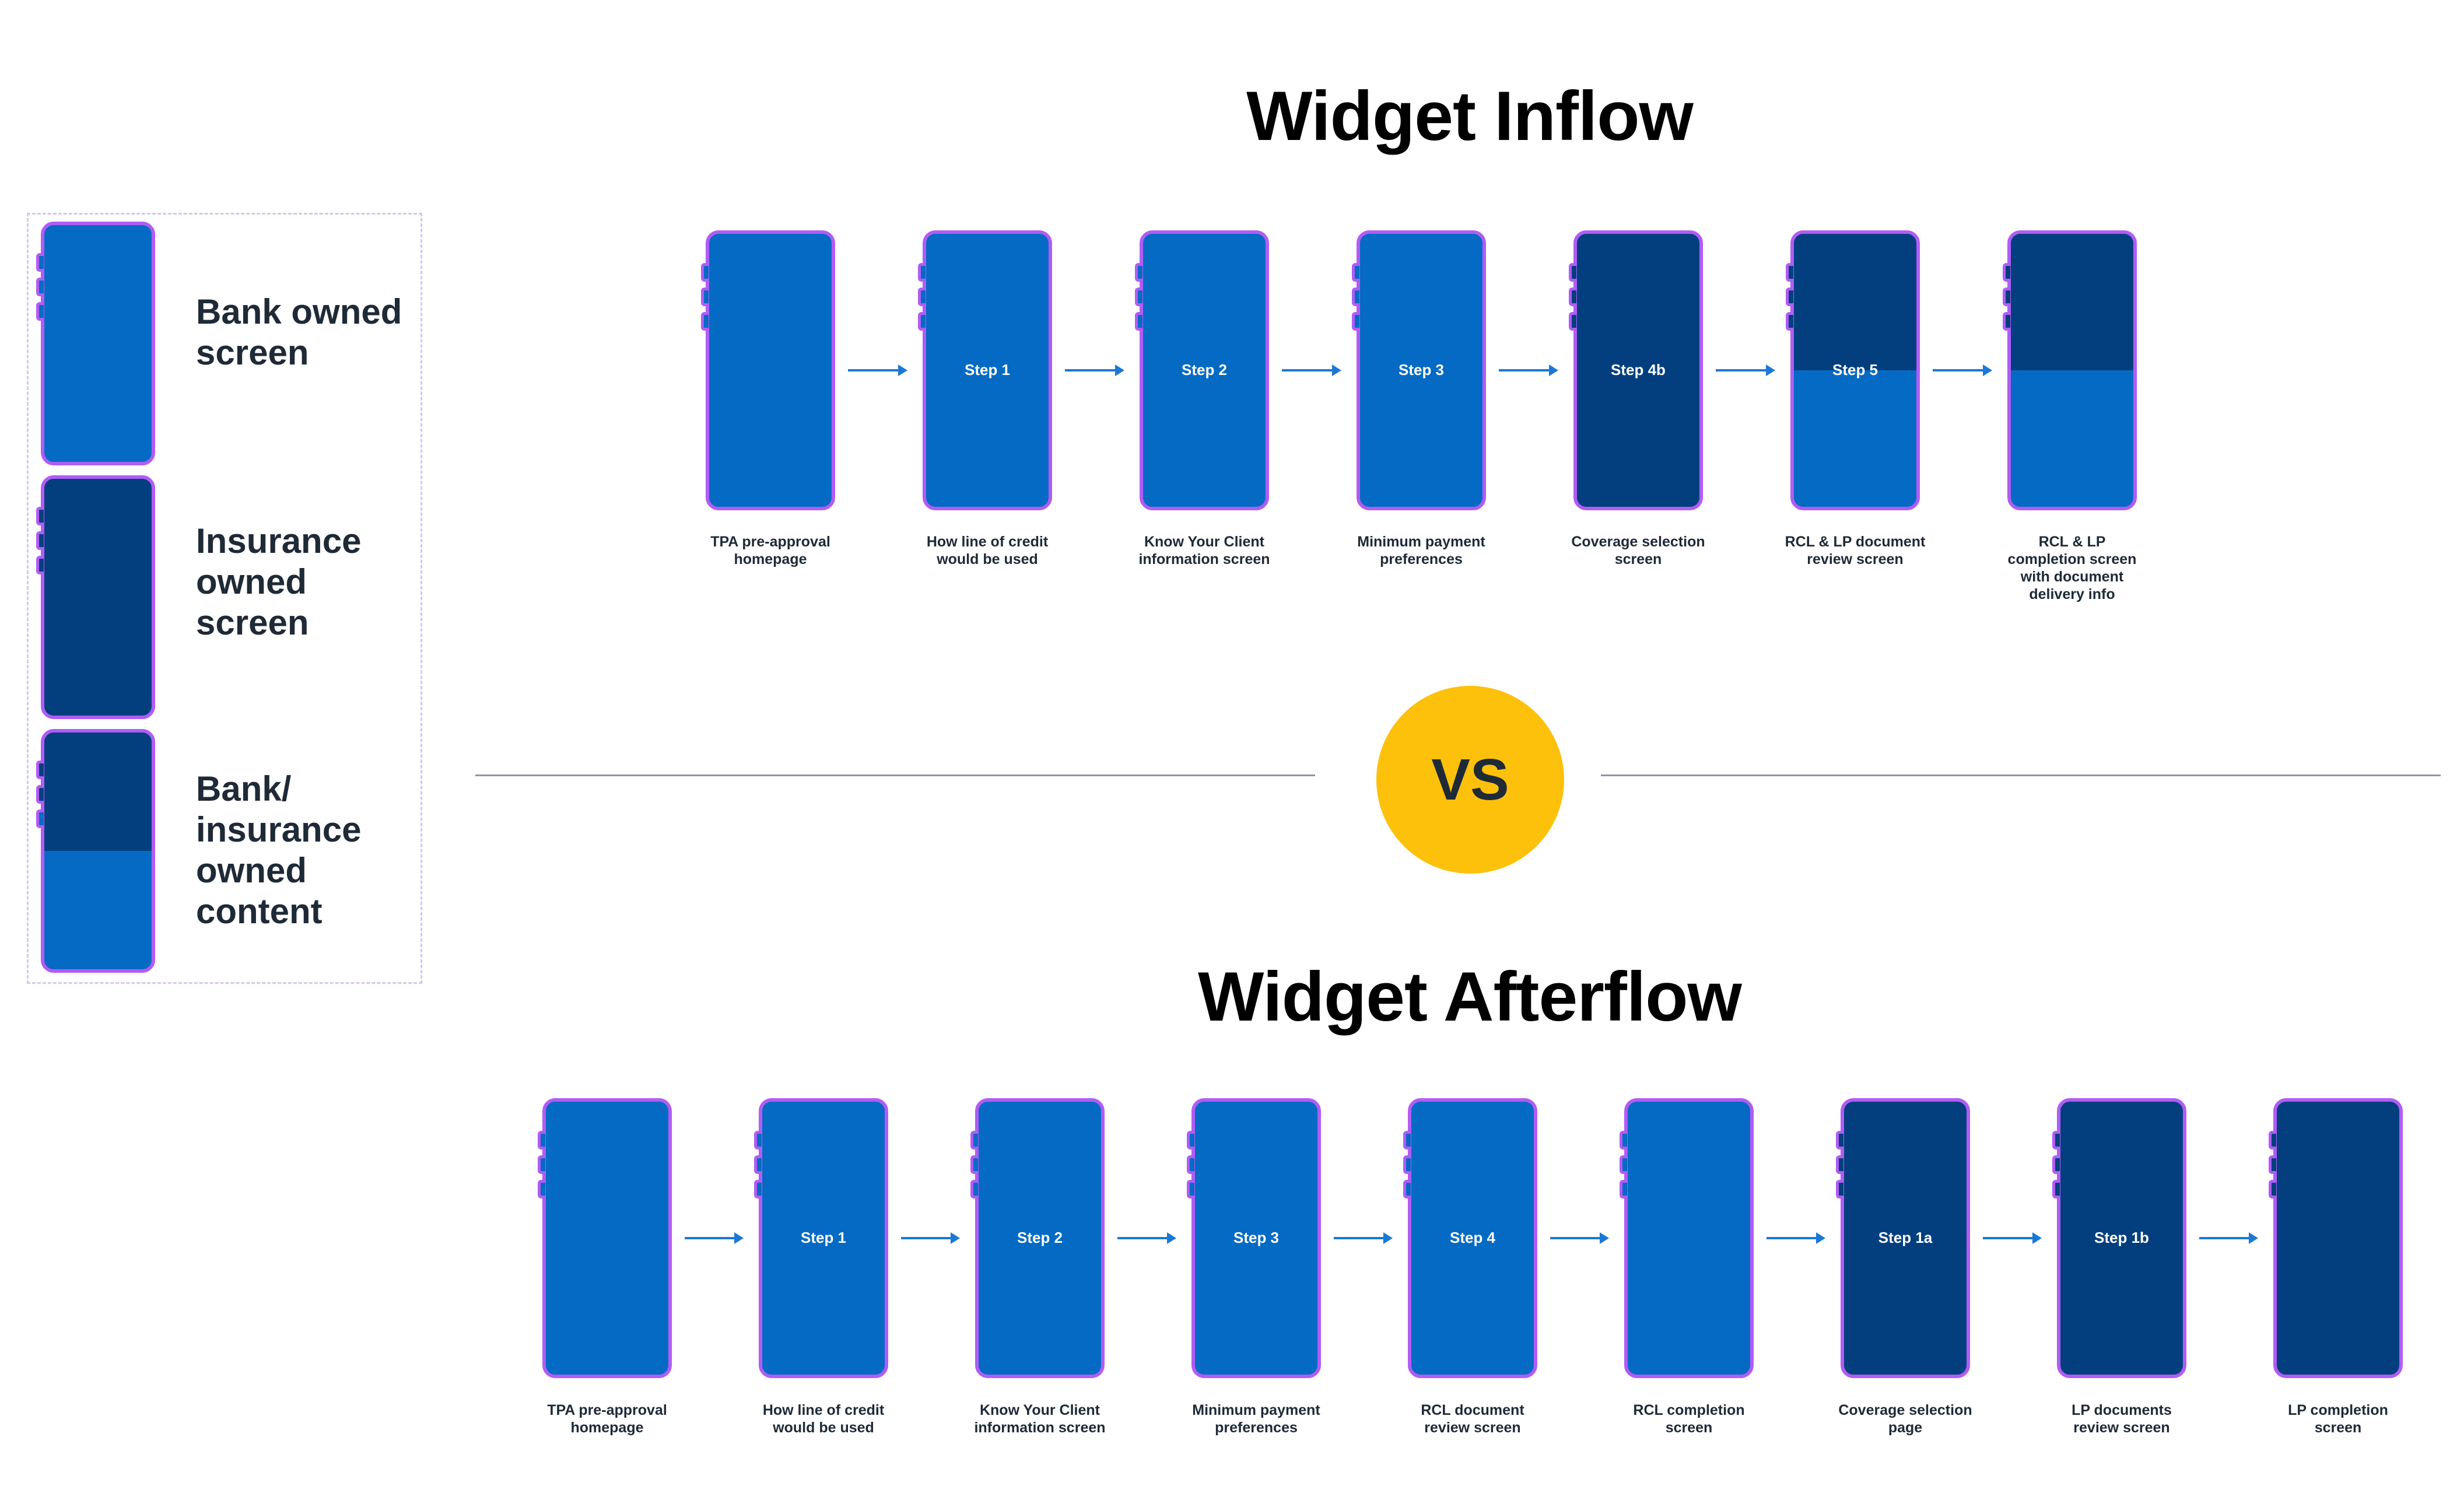 The height and width of the screenshot is (1500, 2464). Describe the element at coordinates (98, 343) in the screenshot. I see `legend-bank-phone` at that location.